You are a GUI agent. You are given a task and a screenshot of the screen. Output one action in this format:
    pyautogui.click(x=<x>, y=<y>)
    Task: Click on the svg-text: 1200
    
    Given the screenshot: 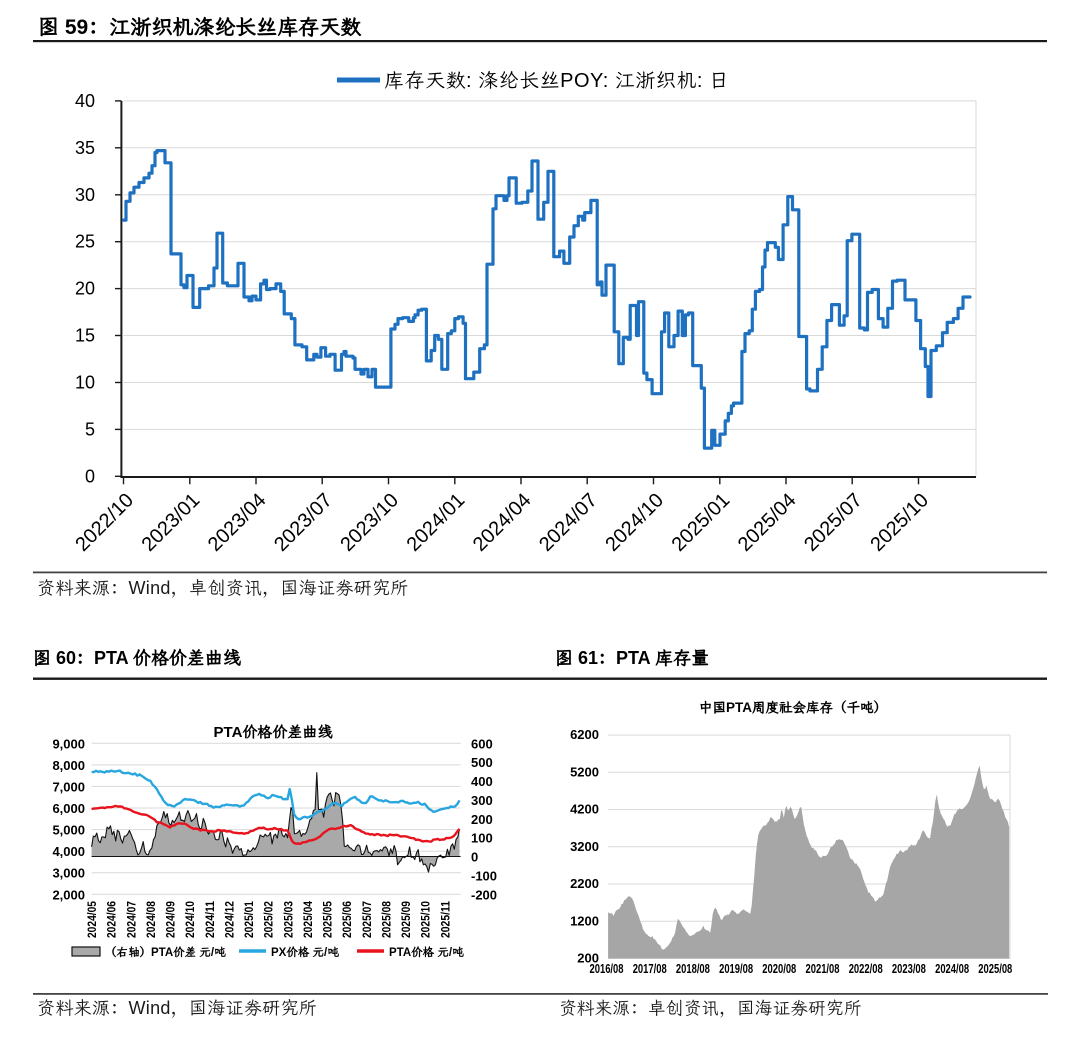 What is the action you would take?
    pyautogui.click(x=584, y=919)
    